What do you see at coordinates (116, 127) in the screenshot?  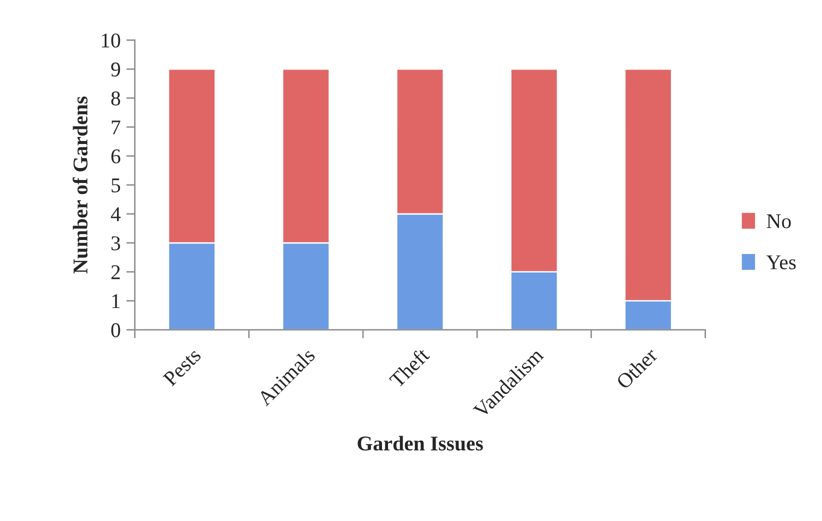 I see `y-tick-label: 7` at bounding box center [116, 127].